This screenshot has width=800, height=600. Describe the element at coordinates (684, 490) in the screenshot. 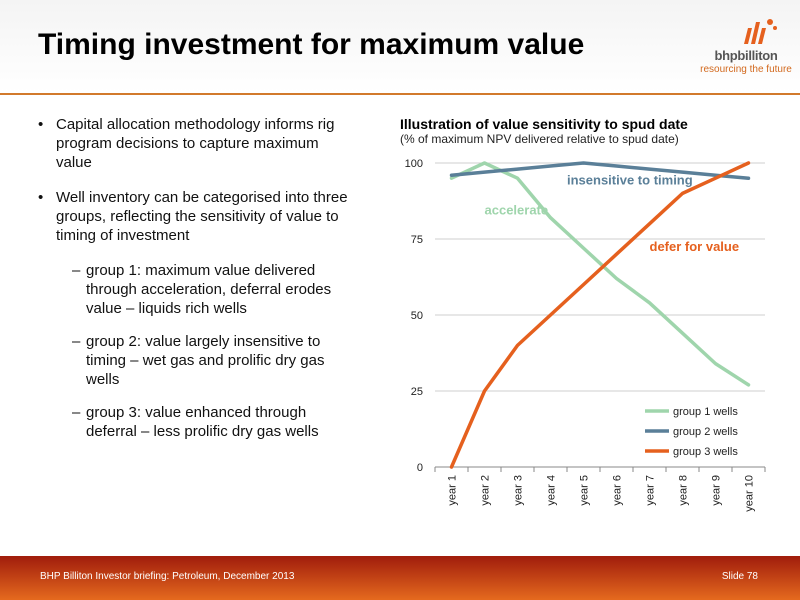

I see `x-tick-label: year 8` at that location.